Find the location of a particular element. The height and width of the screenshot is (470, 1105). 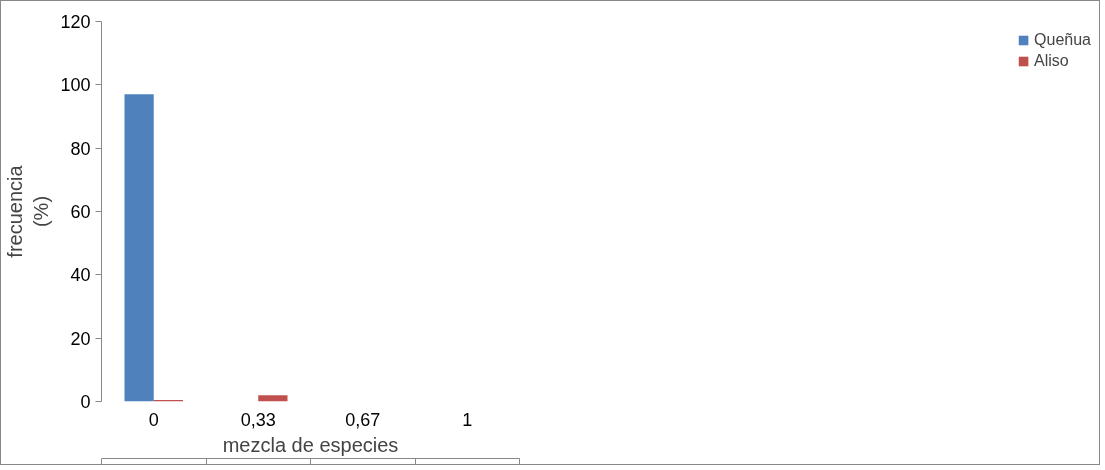

x-tick-label: 0,33 is located at coordinates (258, 419).